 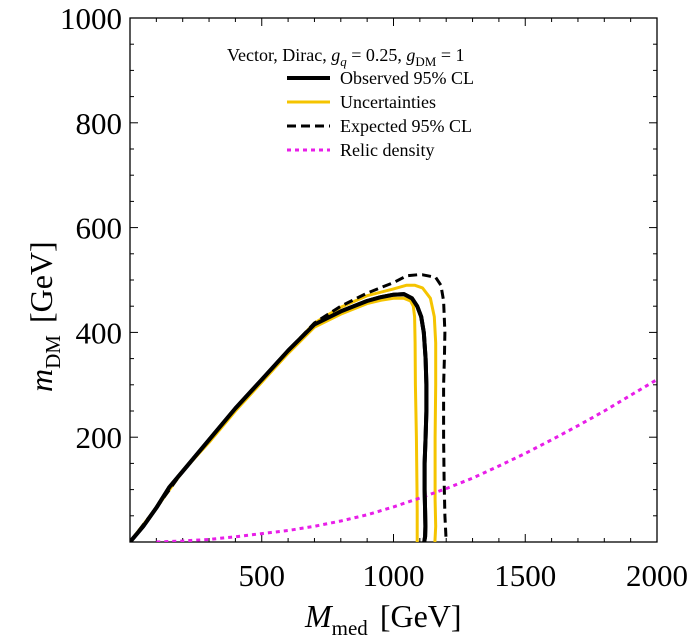 What do you see at coordinates (394, 575) in the screenshot?
I see `x-tick-label: 1000` at bounding box center [394, 575].